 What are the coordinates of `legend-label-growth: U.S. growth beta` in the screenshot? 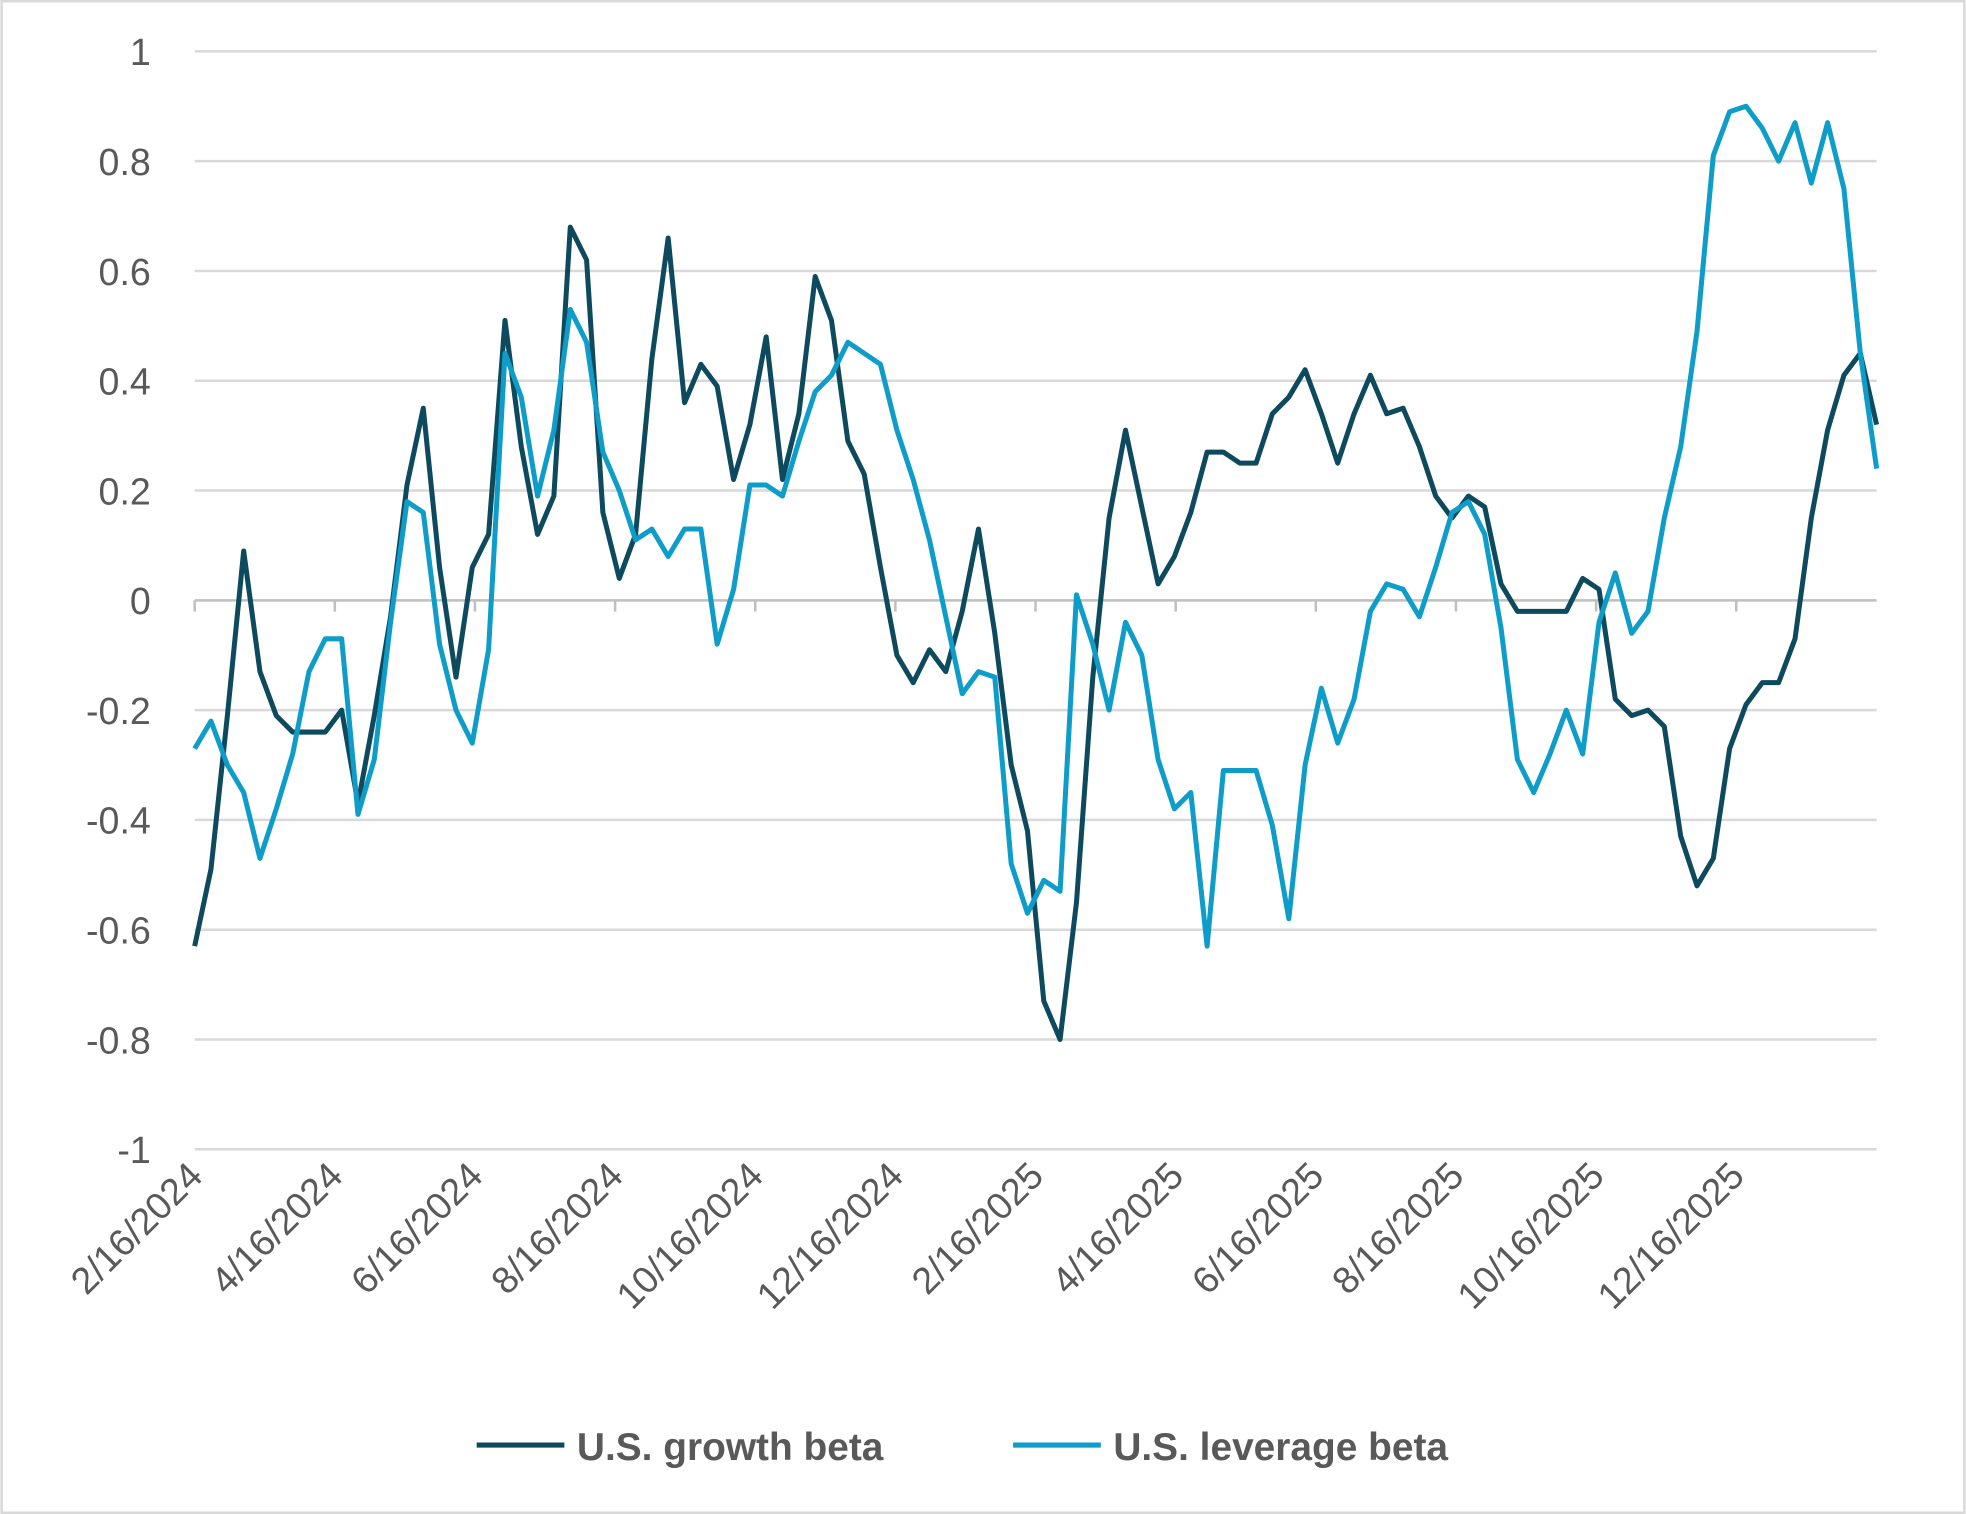 It's located at (730, 1447).